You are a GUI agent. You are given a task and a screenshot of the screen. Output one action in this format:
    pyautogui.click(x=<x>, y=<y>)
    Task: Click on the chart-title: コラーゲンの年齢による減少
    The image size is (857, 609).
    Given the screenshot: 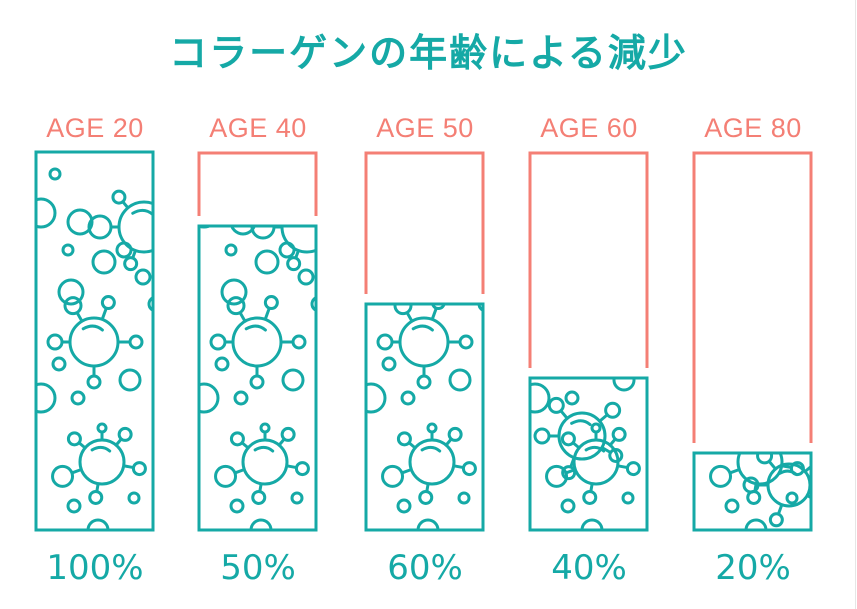 What is the action you would take?
    pyautogui.click(x=428, y=53)
    